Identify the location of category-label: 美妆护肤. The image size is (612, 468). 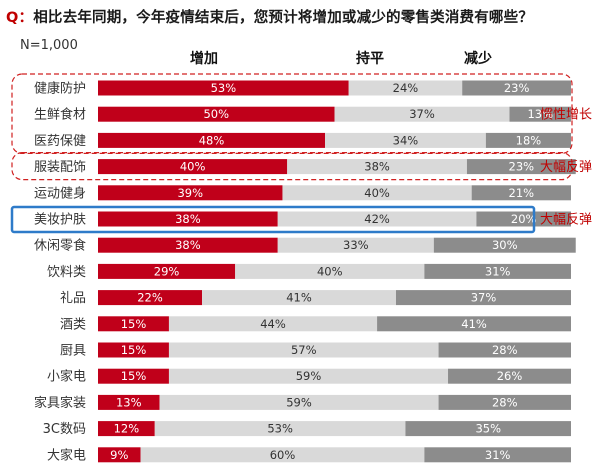
(60, 220).